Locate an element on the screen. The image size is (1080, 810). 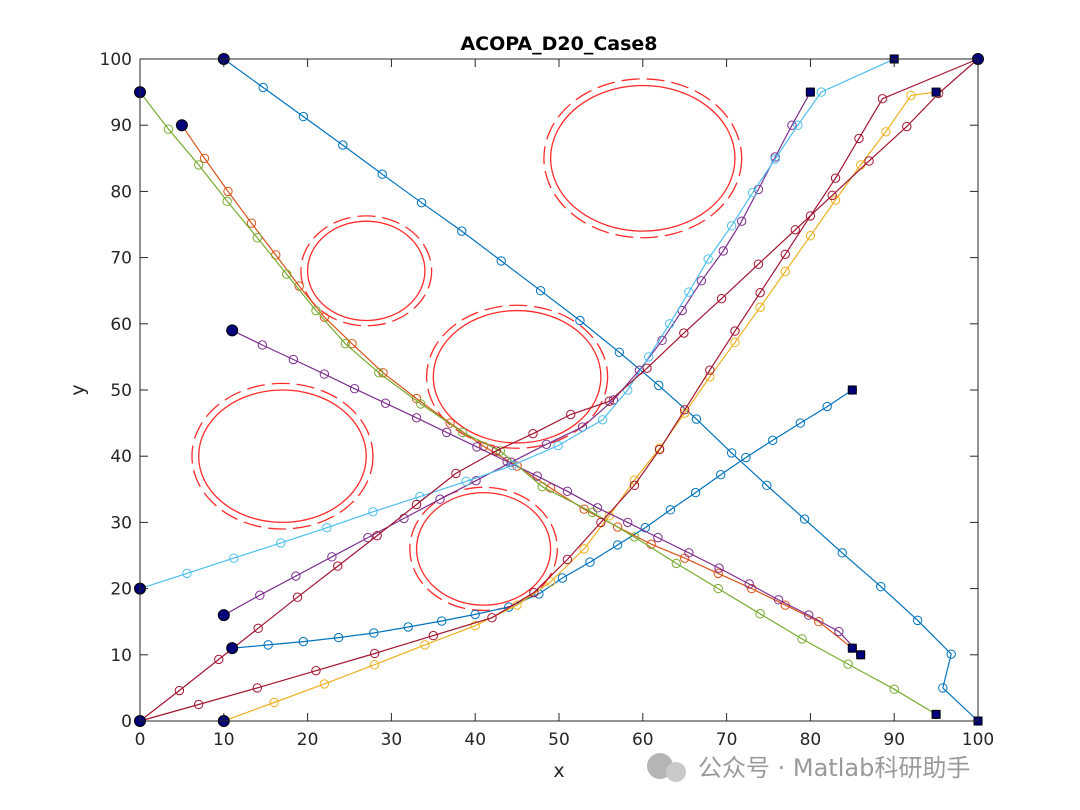
end-marker is located at coordinates (861, 655).